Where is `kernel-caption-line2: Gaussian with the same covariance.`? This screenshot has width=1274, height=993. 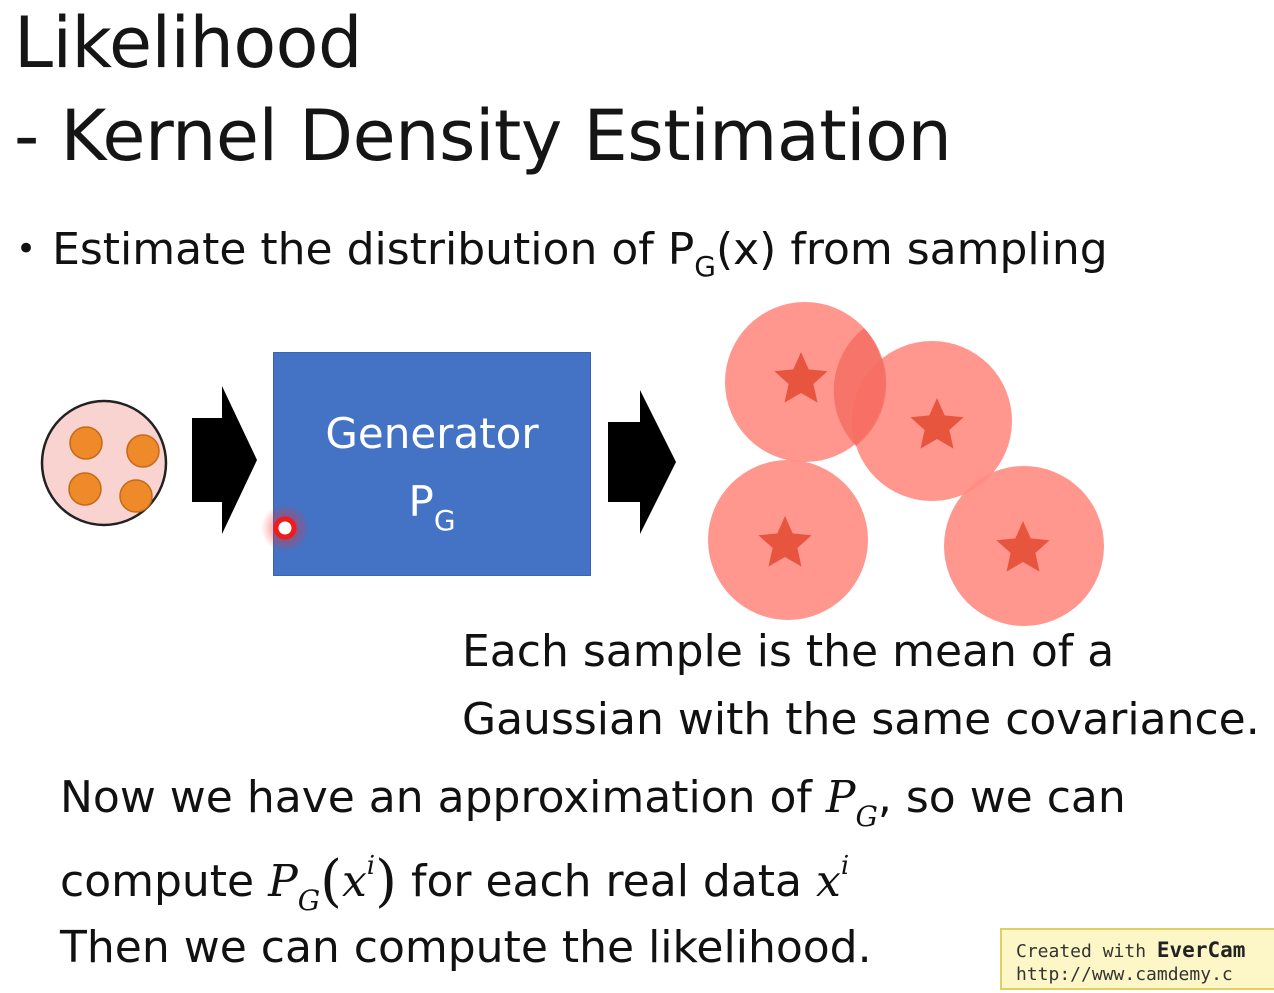 kernel-caption-line2: Gaussian with the same covariance. is located at coordinates (861, 719).